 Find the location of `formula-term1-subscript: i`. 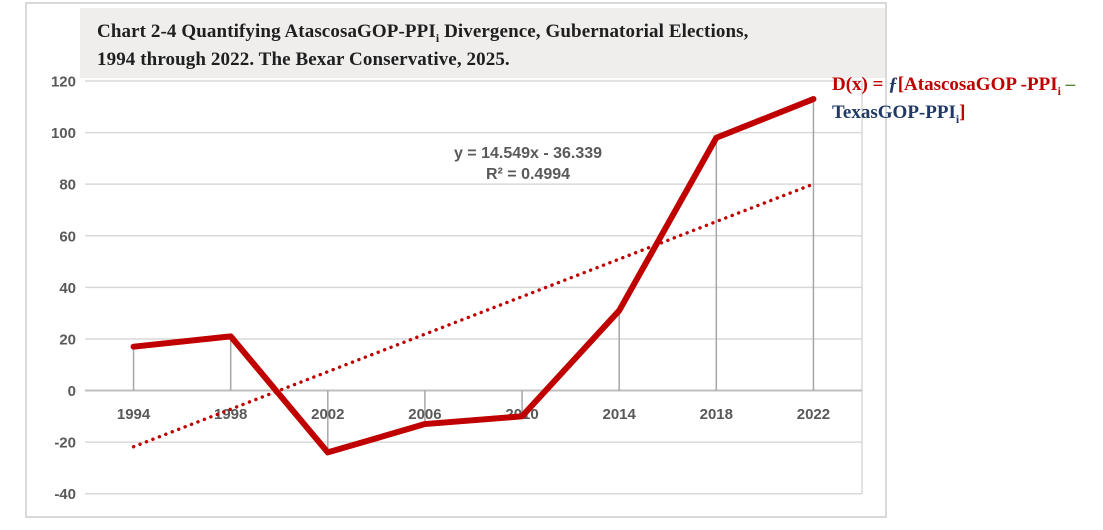

formula-term1-subscript: i is located at coordinates (1059, 91).